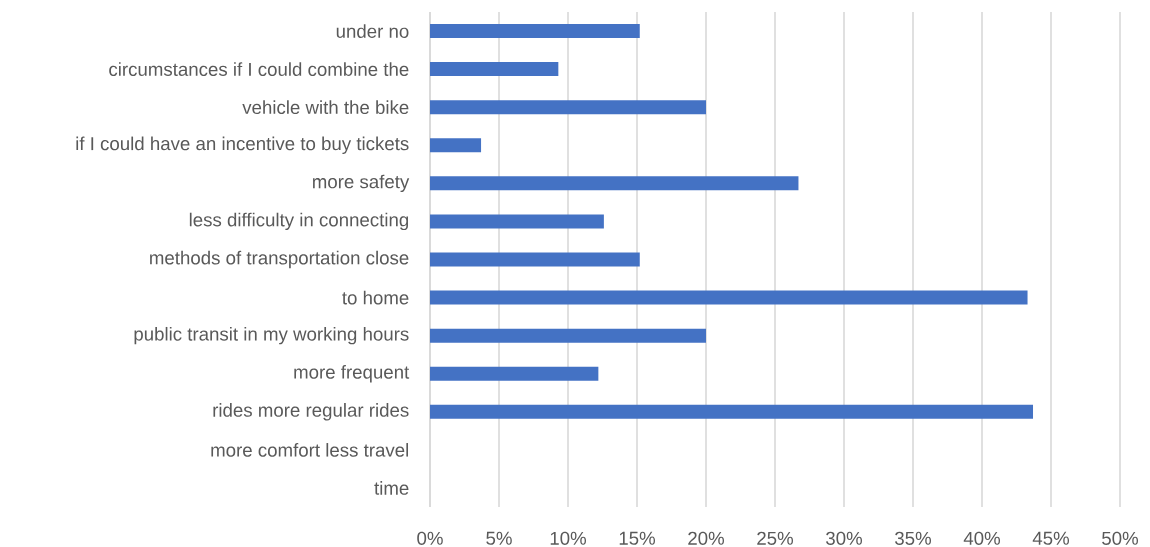  What do you see at coordinates (242, 145) in the screenshot?
I see `y-tick-label: if I could have an incentive to buy tickets` at bounding box center [242, 145].